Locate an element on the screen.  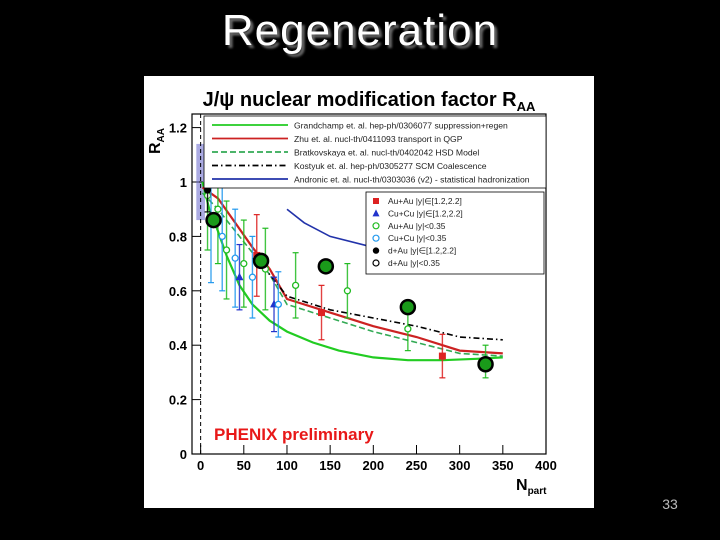
data-legend-label: Cu+Cu |y|∈[1.2,2.2] is located at coordinates (425, 213).